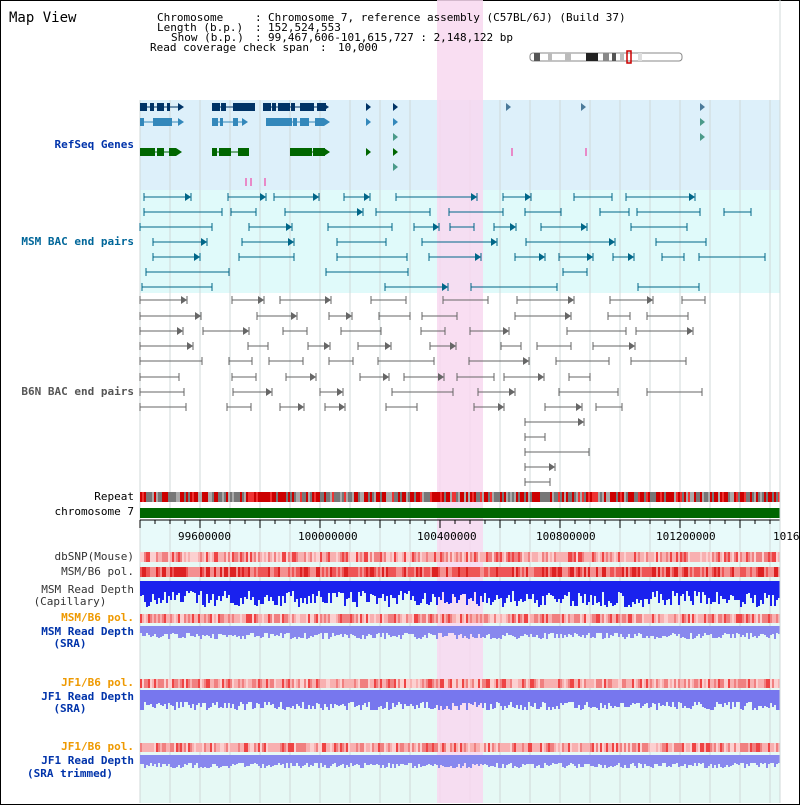 The image size is (800, 805). What do you see at coordinates (77, 241) in the screenshot?
I see `track-label-msm-bac: MSM BAC end pairs` at bounding box center [77, 241].